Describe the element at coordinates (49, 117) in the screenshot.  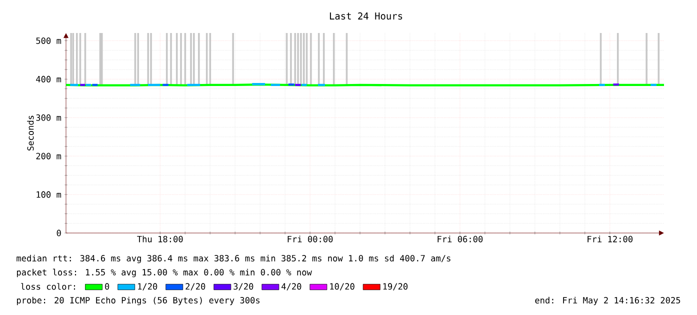
I see `y-tick-label: 300 m` at that location.